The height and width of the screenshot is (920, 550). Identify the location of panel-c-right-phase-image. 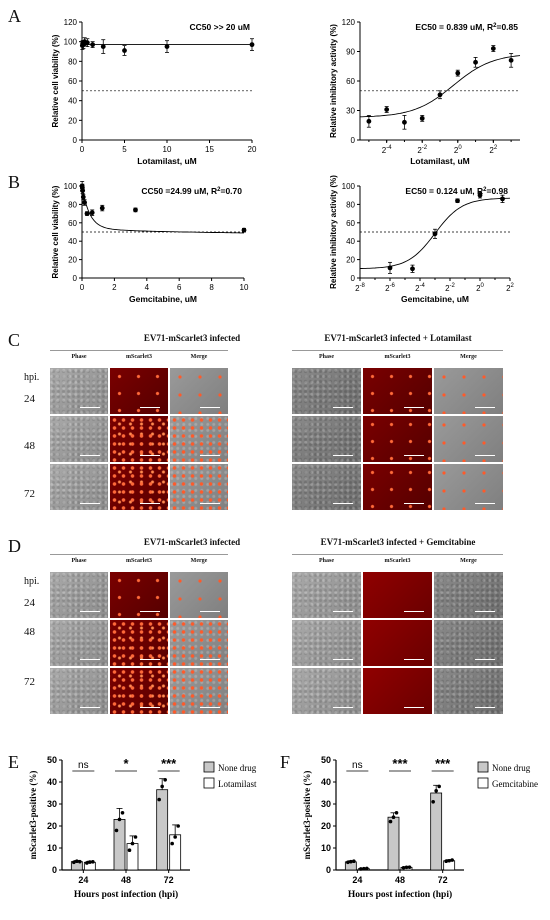
(326, 439).